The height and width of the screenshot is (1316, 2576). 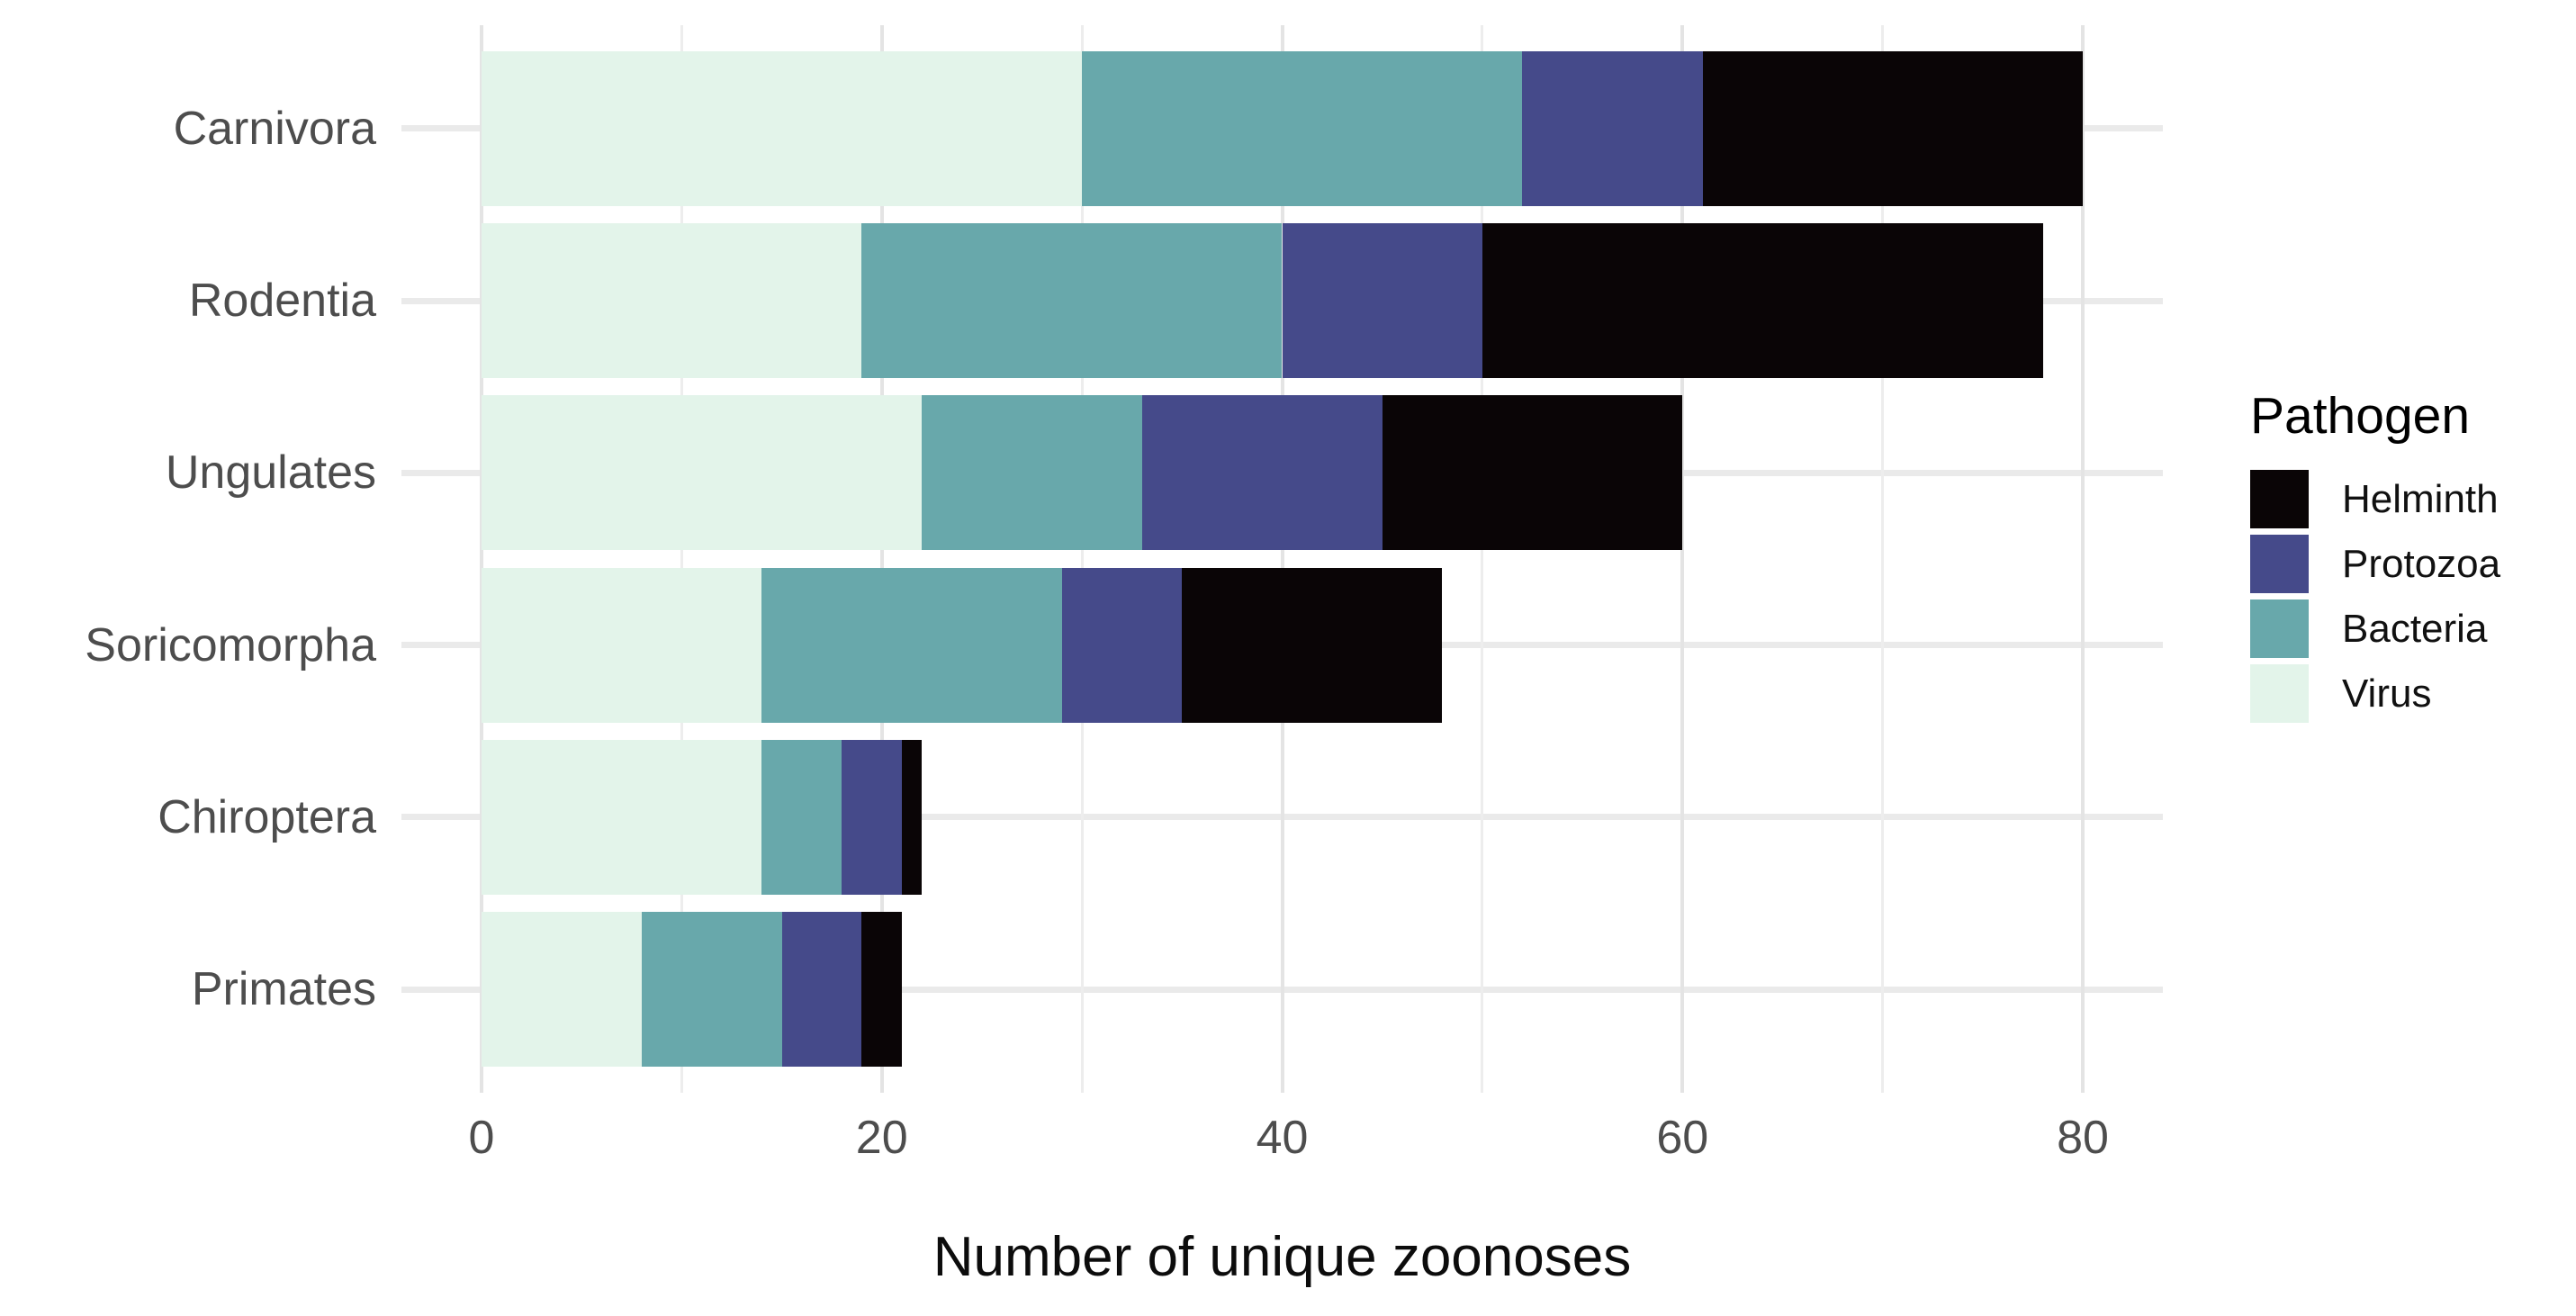 I want to click on legend-label: Helminth, so click(x=2420, y=498).